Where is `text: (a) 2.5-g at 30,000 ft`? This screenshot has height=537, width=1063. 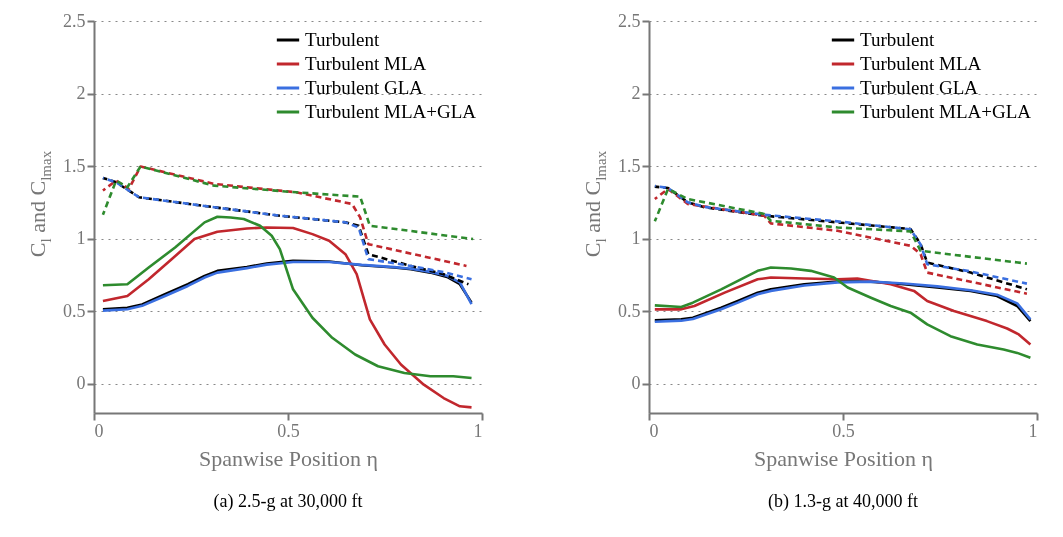 text: (a) 2.5-g at 30,000 ft is located at coordinates (288, 501).